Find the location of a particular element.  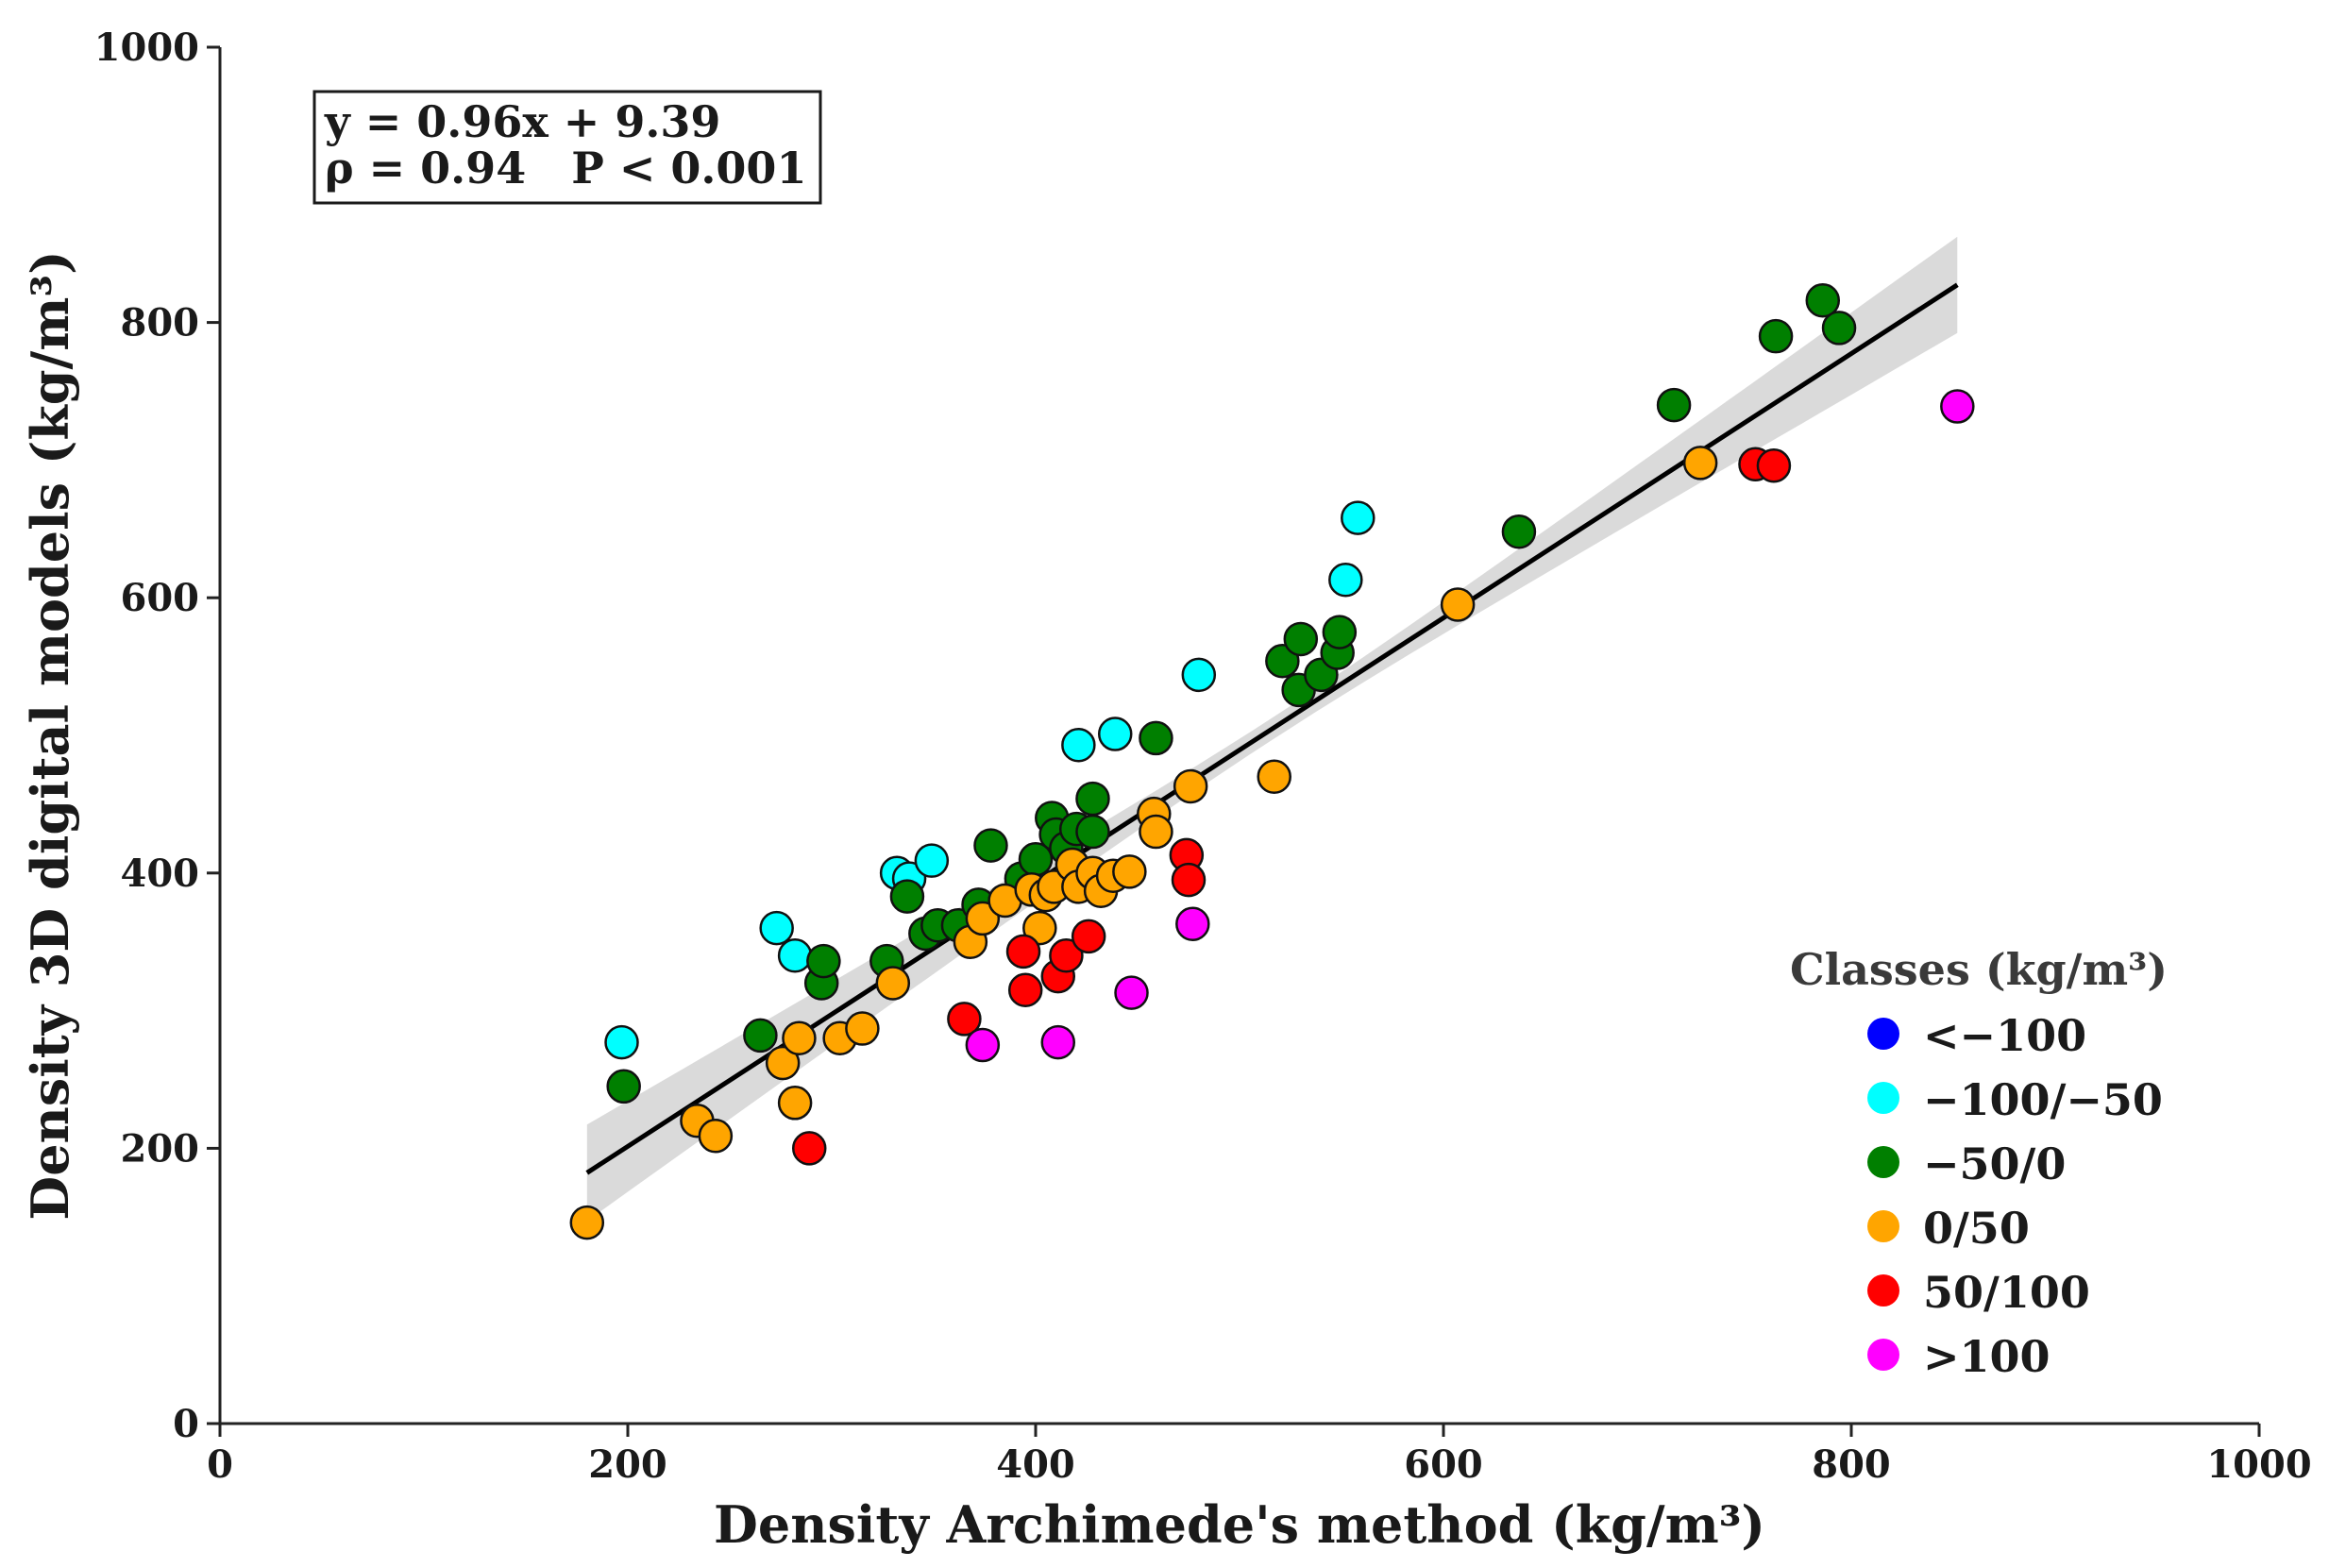

y-tick-label: 1000 is located at coordinates (147, 48).